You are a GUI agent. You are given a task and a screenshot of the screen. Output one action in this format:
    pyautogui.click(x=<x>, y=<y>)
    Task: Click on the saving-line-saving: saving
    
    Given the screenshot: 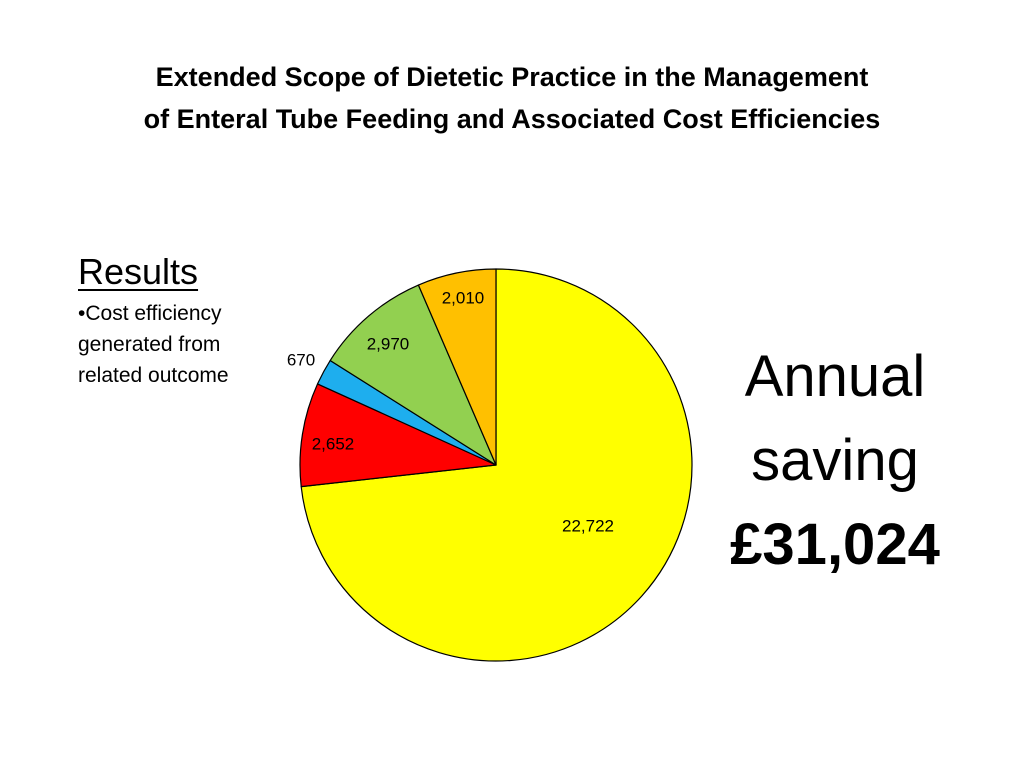 What is the action you would take?
    pyautogui.click(x=835, y=460)
    